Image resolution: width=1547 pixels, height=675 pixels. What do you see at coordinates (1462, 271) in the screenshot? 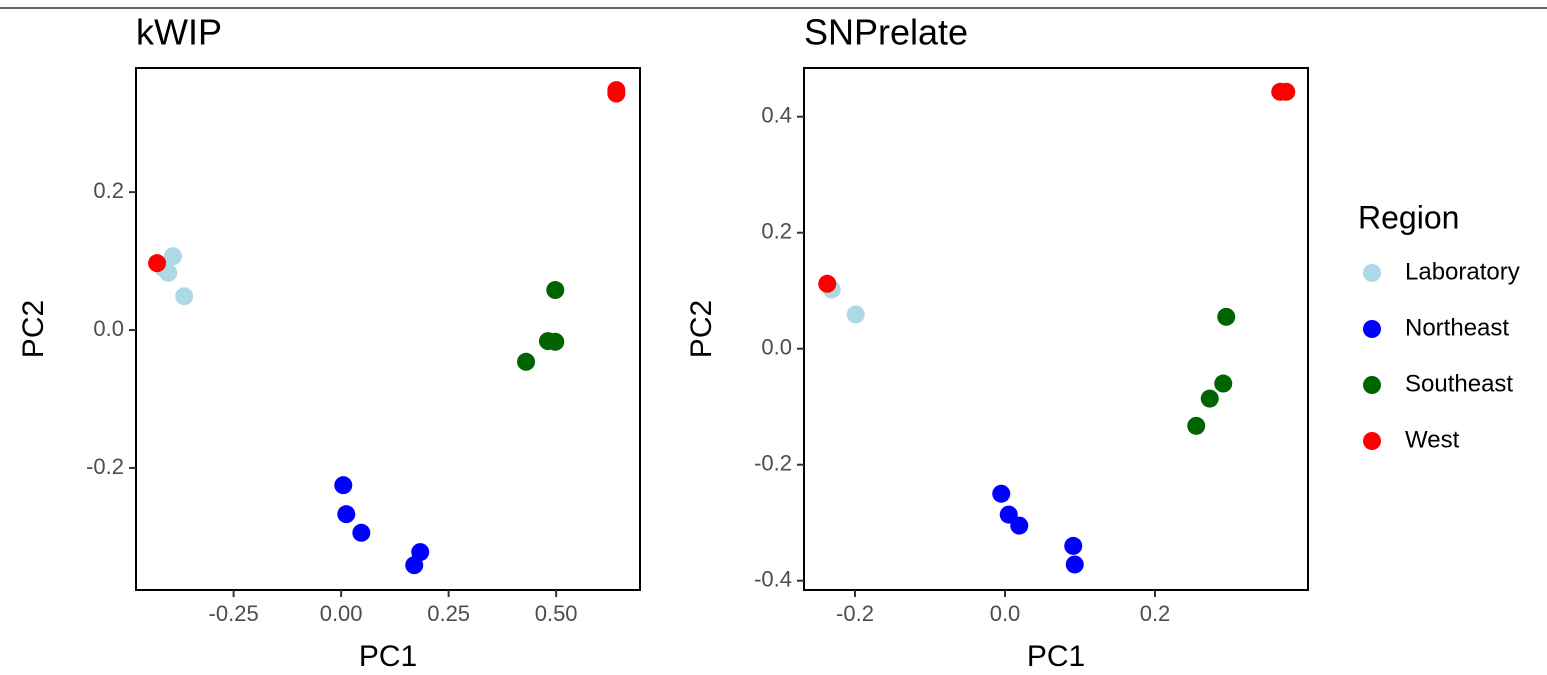
I see `legend-label: Laboratory` at bounding box center [1462, 271].